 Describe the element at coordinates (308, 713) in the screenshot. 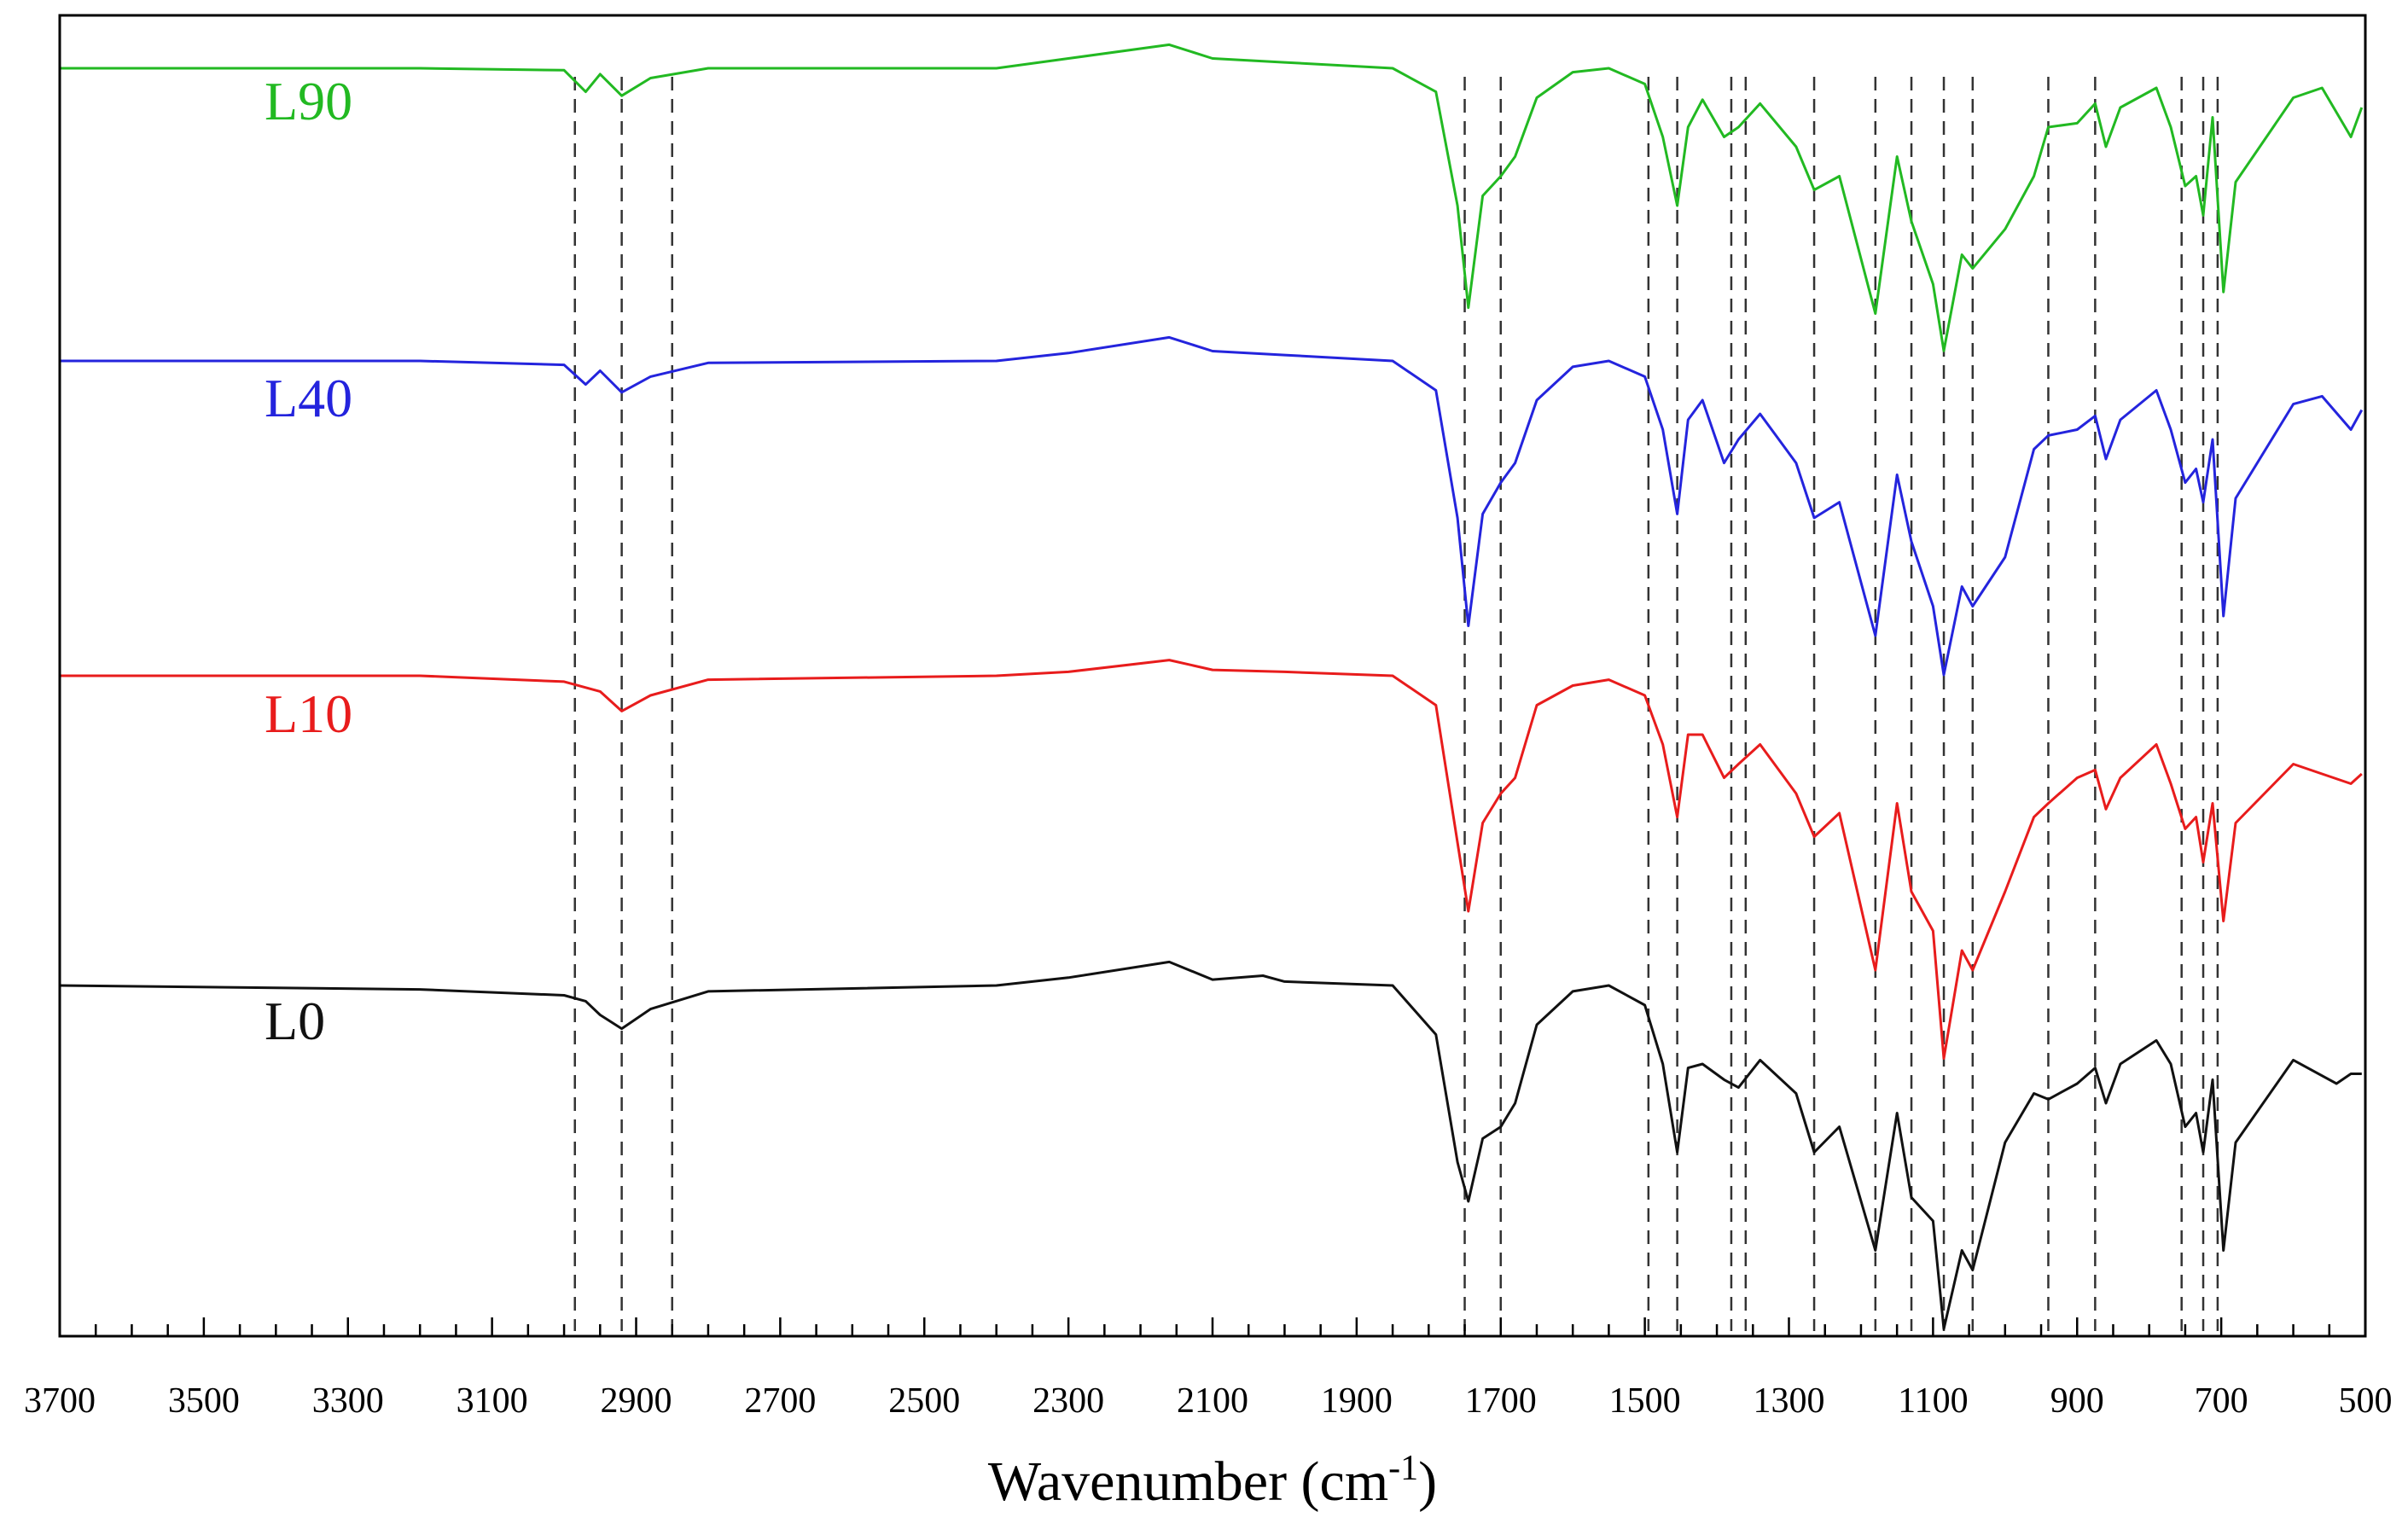

I see `series-label-l10: L10` at that location.